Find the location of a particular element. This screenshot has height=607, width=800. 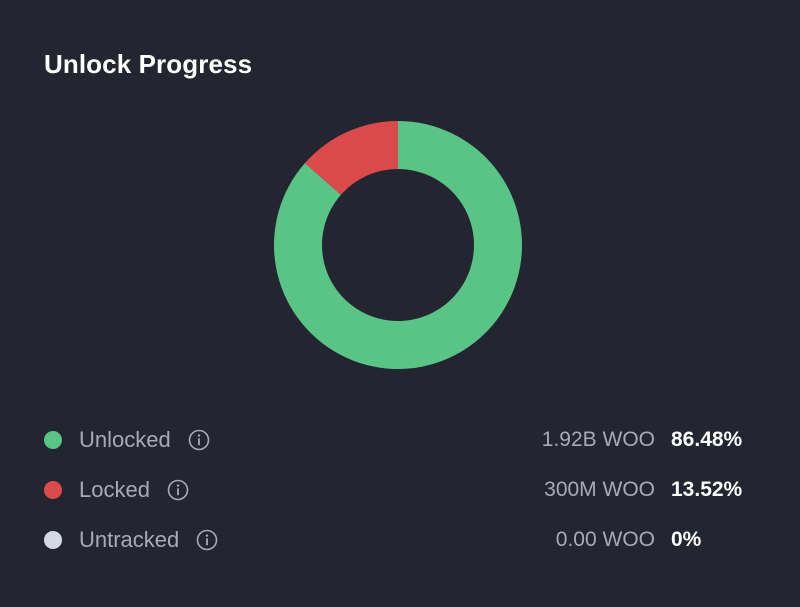

legend-values-unlocked: 1.92B WOO 86.48% is located at coordinates (649, 440).